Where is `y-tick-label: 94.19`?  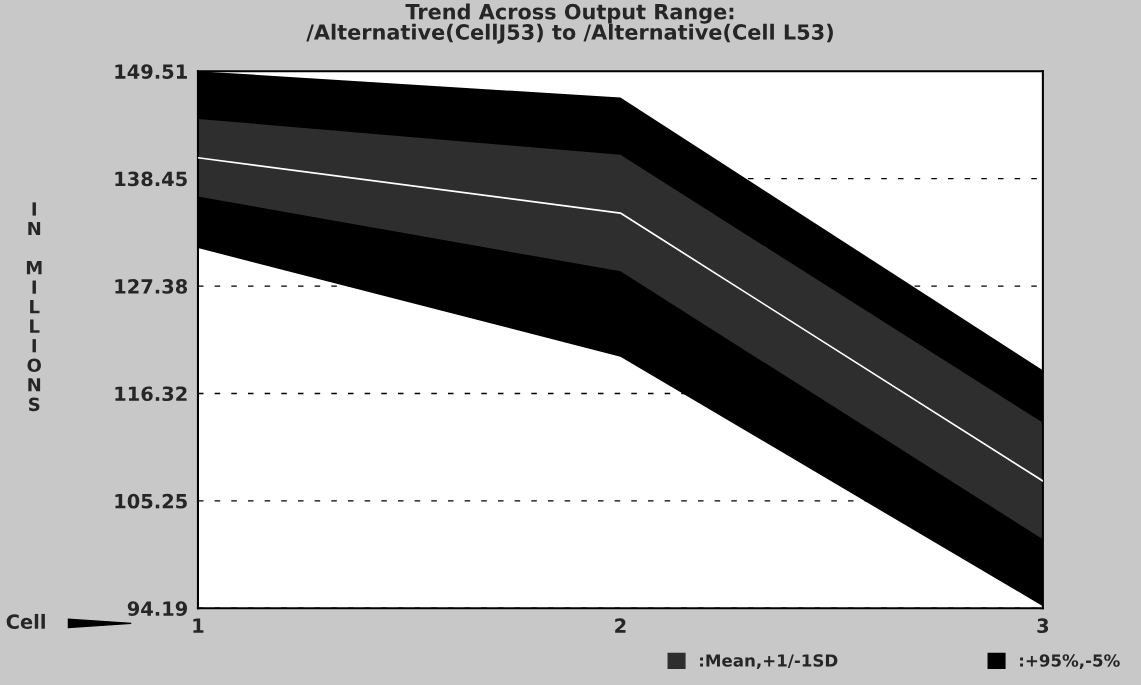 y-tick-label: 94.19 is located at coordinates (157, 608).